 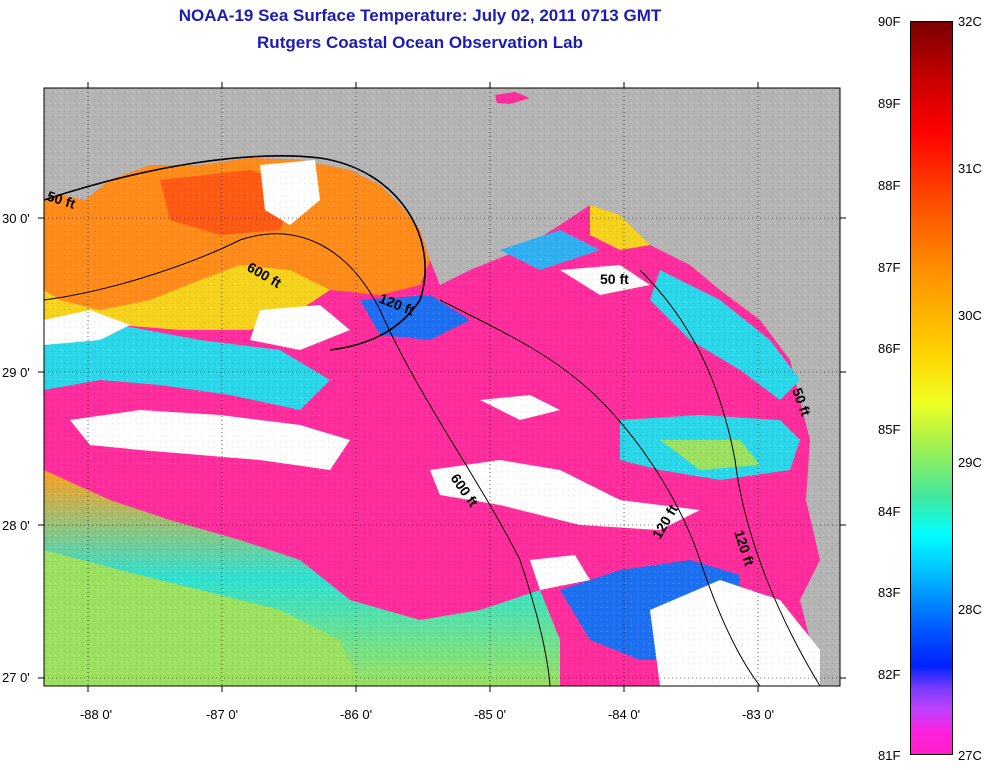 I want to click on colorbar-f-label: 82F, so click(x=889, y=674).